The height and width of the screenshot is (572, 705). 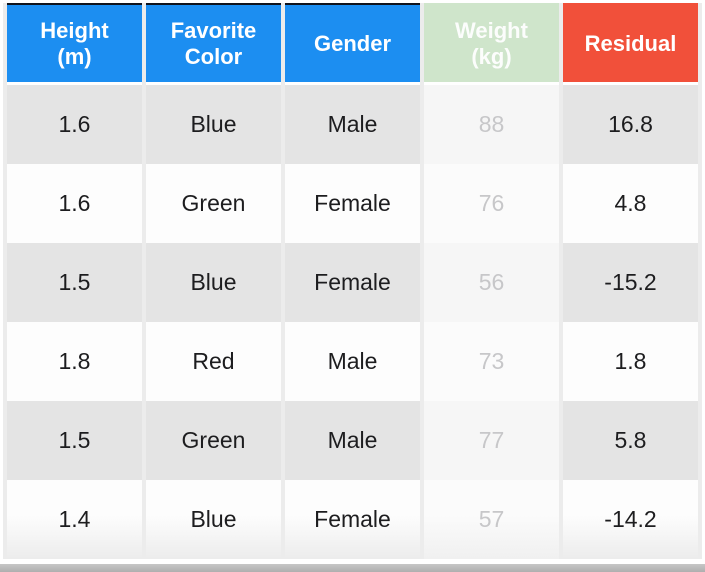 What do you see at coordinates (630, 282) in the screenshot?
I see `cell-residual: -15.2` at bounding box center [630, 282].